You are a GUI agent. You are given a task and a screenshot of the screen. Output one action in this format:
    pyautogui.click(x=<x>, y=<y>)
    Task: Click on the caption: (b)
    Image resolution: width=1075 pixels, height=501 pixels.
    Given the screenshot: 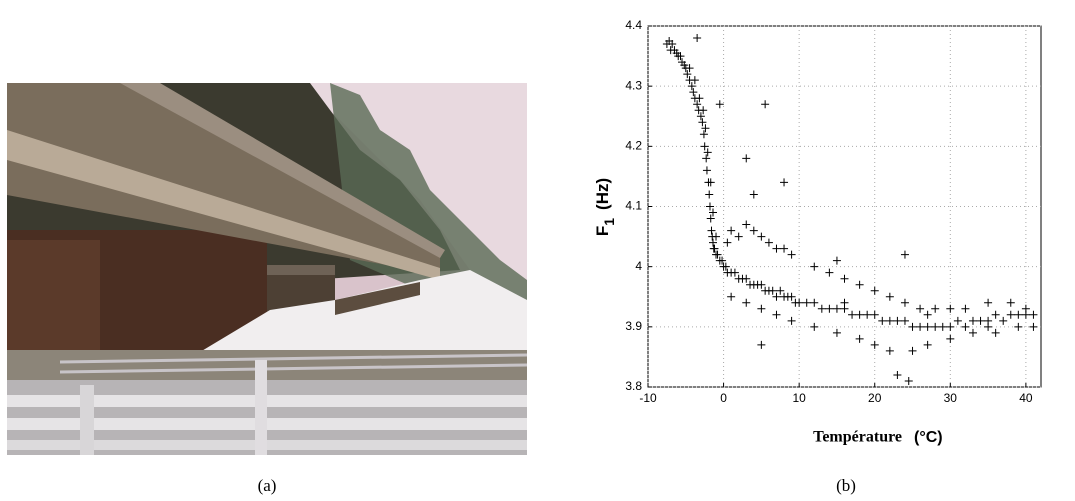 What is the action you would take?
    pyautogui.click(x=846, y=485)
    